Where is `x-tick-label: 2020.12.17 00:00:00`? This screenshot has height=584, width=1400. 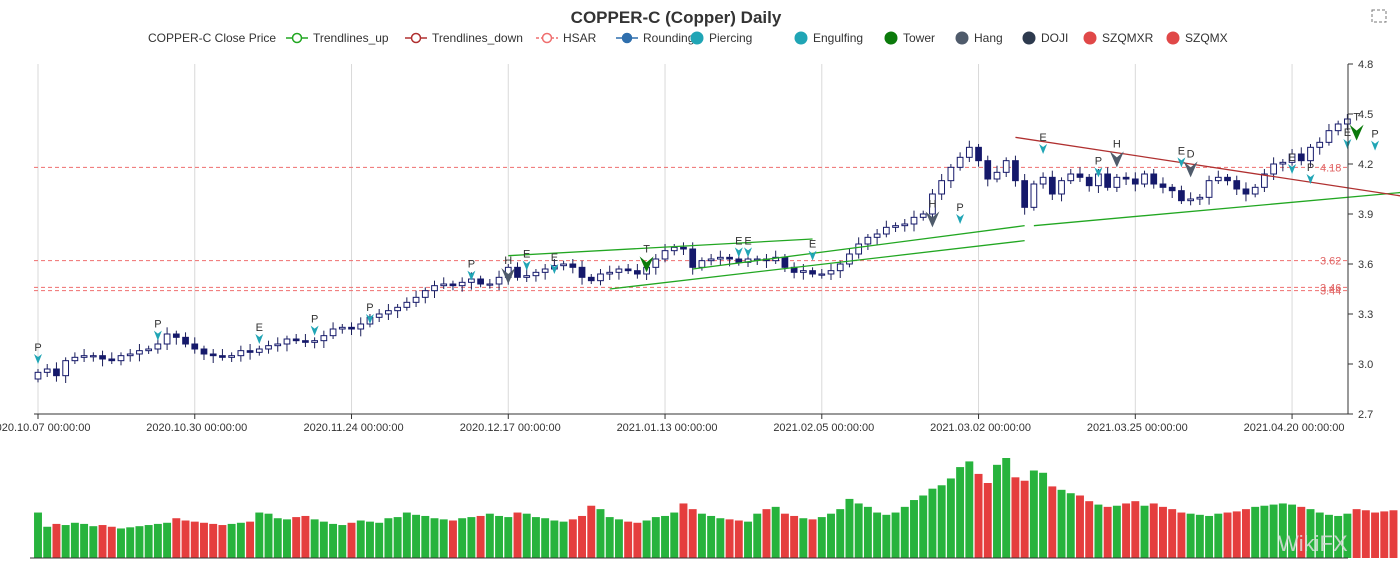 x-tick-label: 2020.12.17 00:00:00 is located at coordinates (510, 428).